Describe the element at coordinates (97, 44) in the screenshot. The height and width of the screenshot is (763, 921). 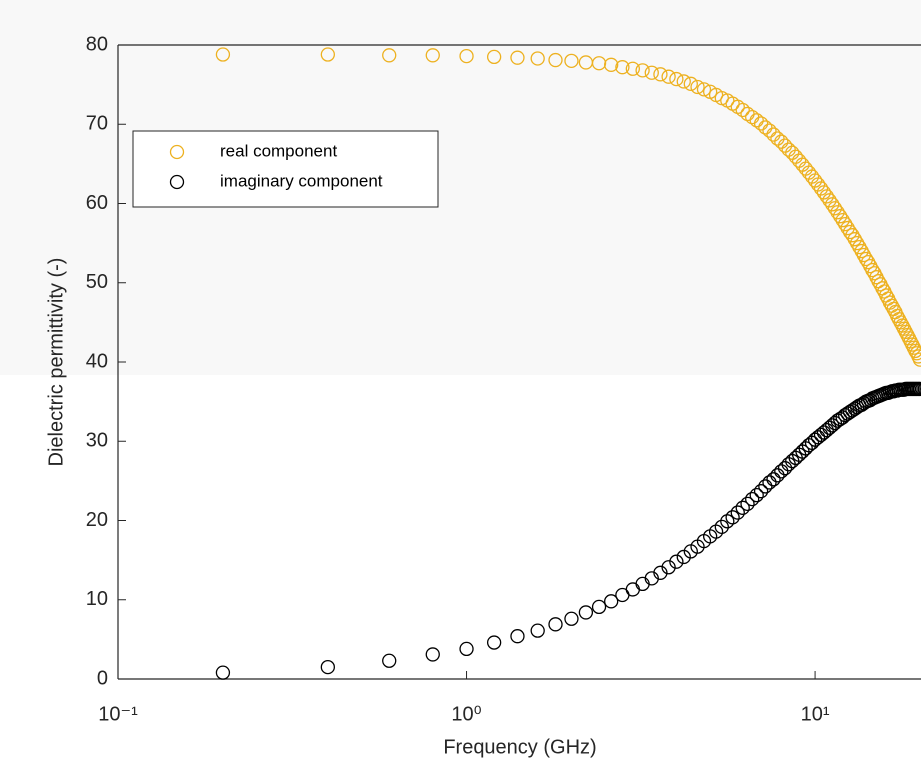
I see `y-tick-label: 80` at that location.